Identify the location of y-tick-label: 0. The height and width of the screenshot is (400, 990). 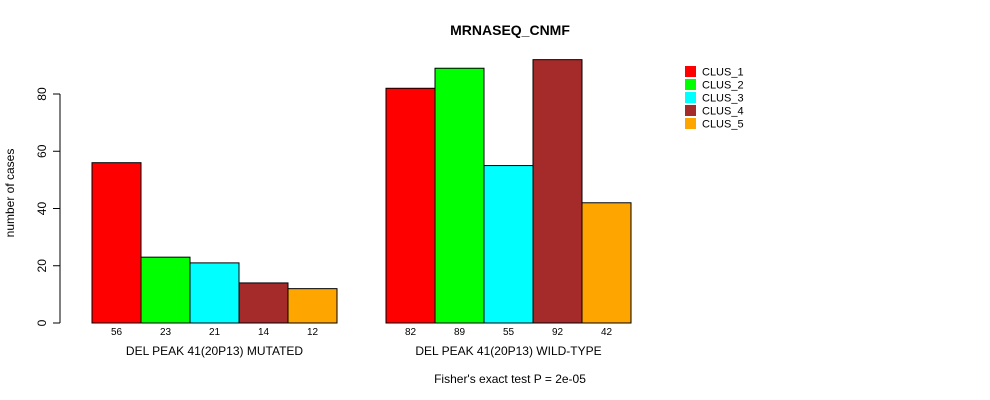
(42, 322).